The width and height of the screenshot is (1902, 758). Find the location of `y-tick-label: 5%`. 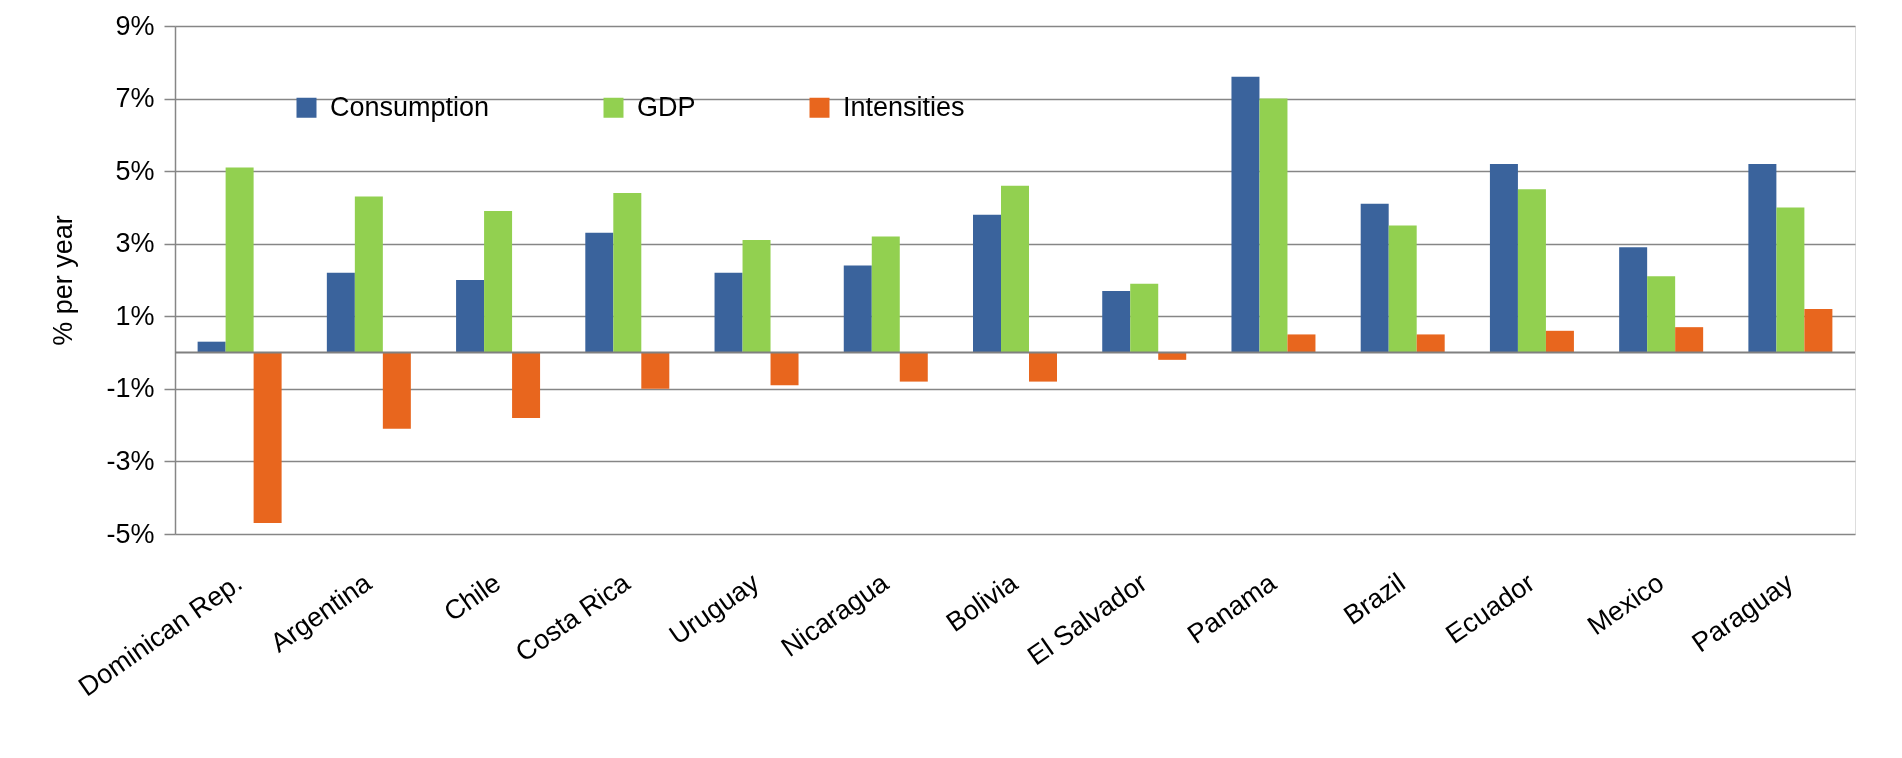

y-tick-label: 5% is located at coordinates (135, 170).